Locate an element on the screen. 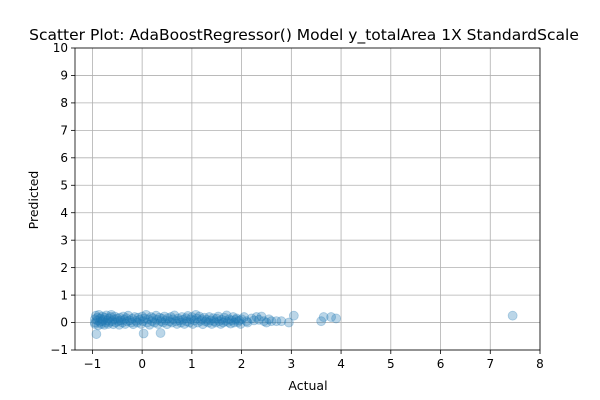  x-tick: 8 is located at coordinates (540, 360).